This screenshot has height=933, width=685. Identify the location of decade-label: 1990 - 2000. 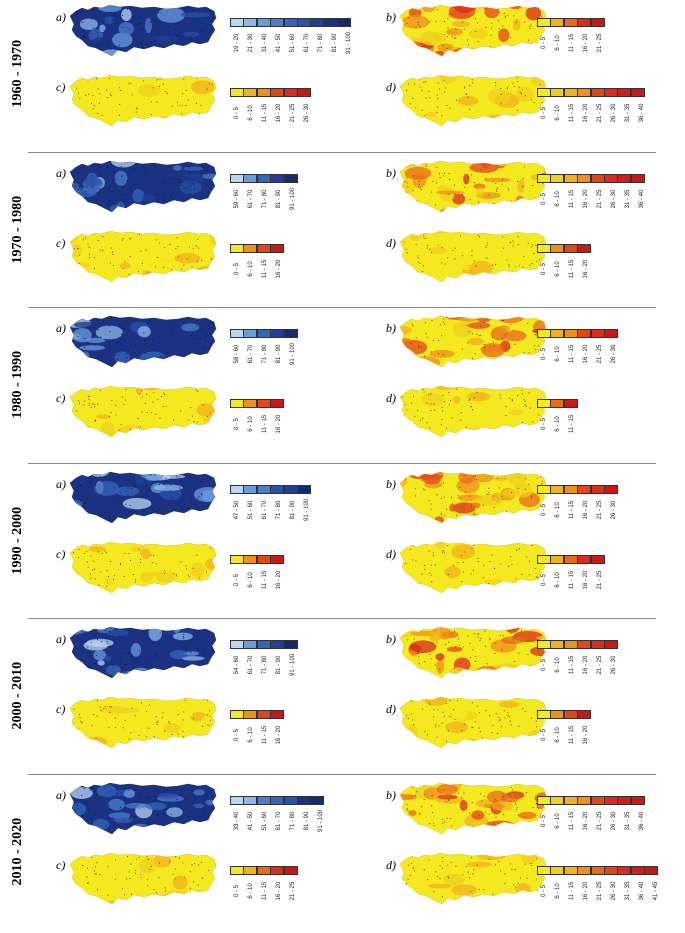
(18, 541).